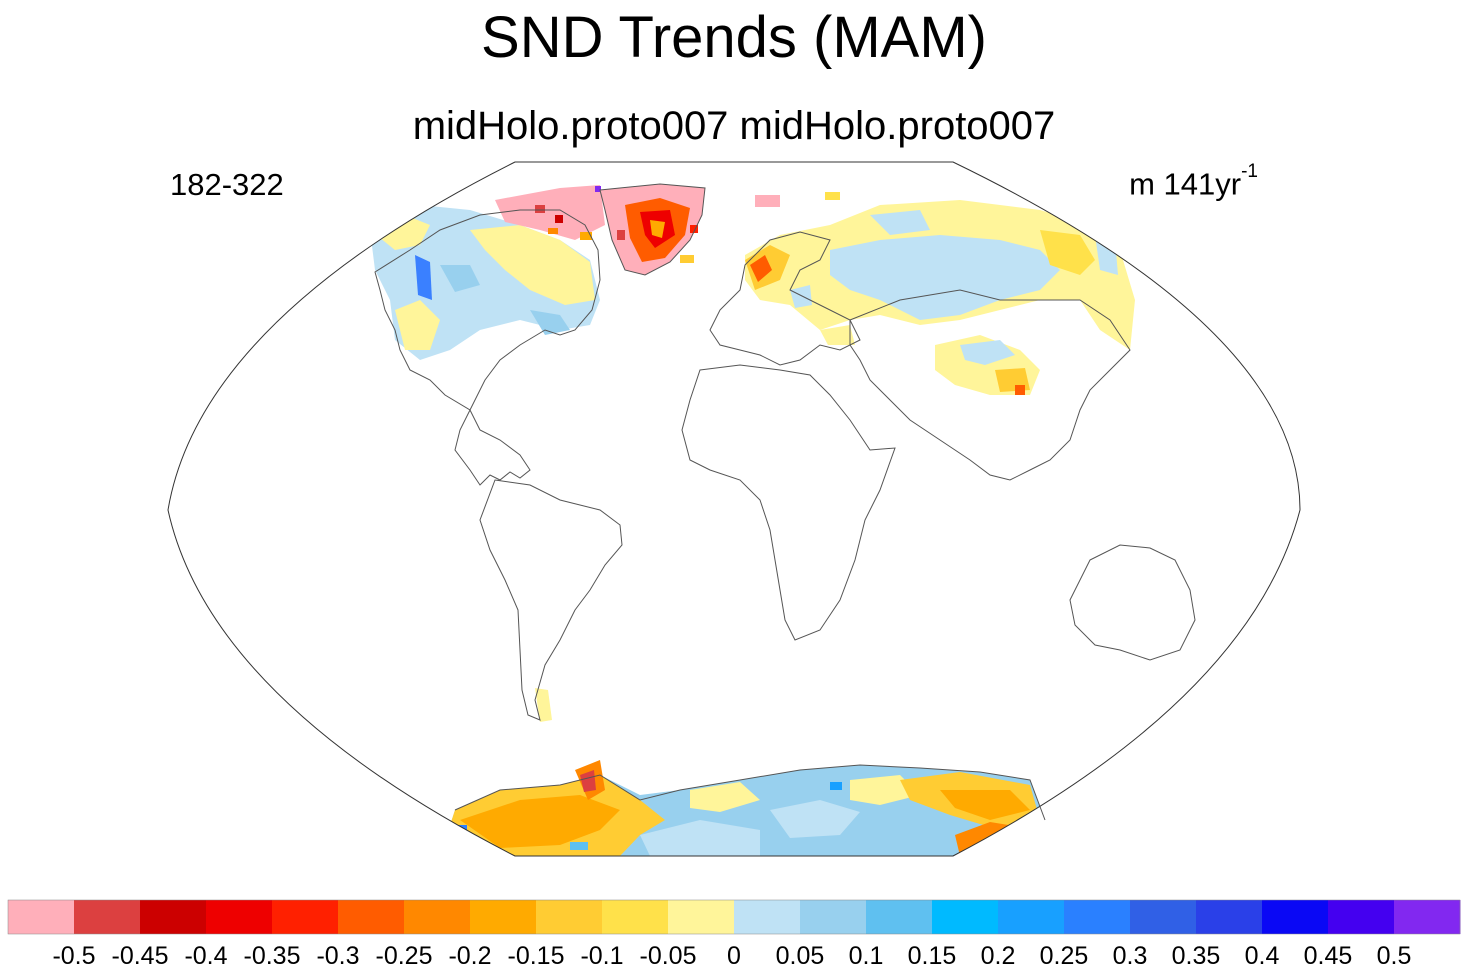 The image size is (1468, 974). What do you see at coordinates (785, 298) in the screenshot?
I see `coast-europe` at bounding box center [785, 298].